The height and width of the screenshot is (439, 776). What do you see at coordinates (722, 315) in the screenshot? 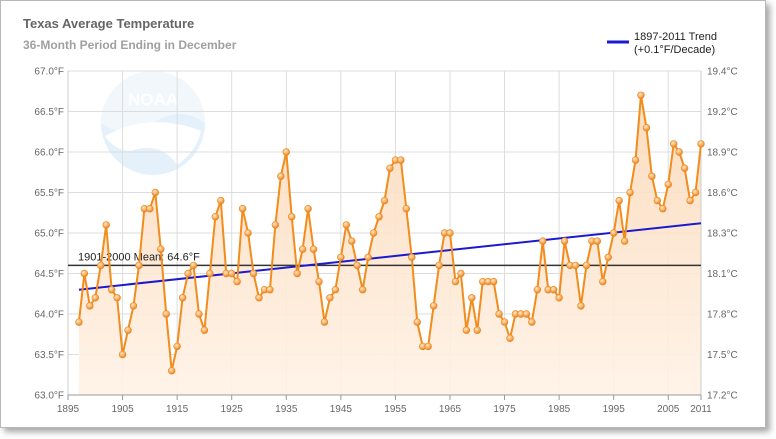
I see `y-right-tick-label: 17.8°C` at bounding box center [722, 315].